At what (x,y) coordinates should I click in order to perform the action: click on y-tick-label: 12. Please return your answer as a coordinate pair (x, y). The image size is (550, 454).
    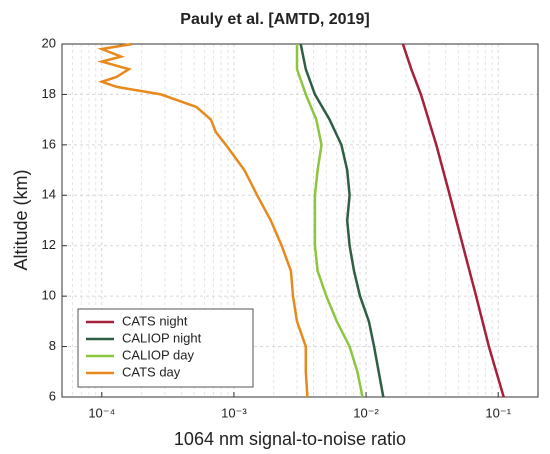
    Looking at the image, I should click on (49, 244).